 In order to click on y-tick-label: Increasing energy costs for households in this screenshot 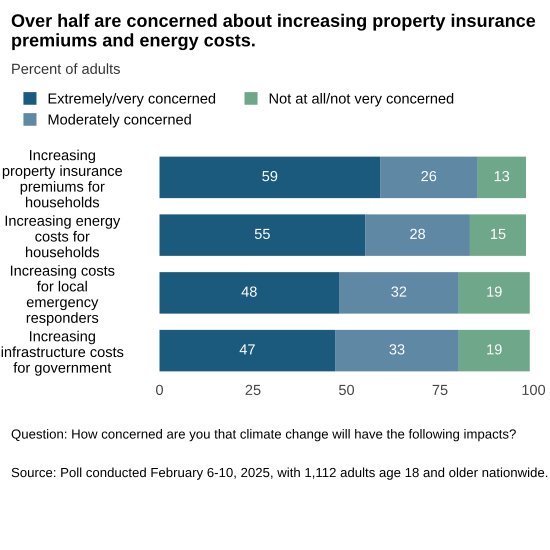, I will do `click(63, 236)`.